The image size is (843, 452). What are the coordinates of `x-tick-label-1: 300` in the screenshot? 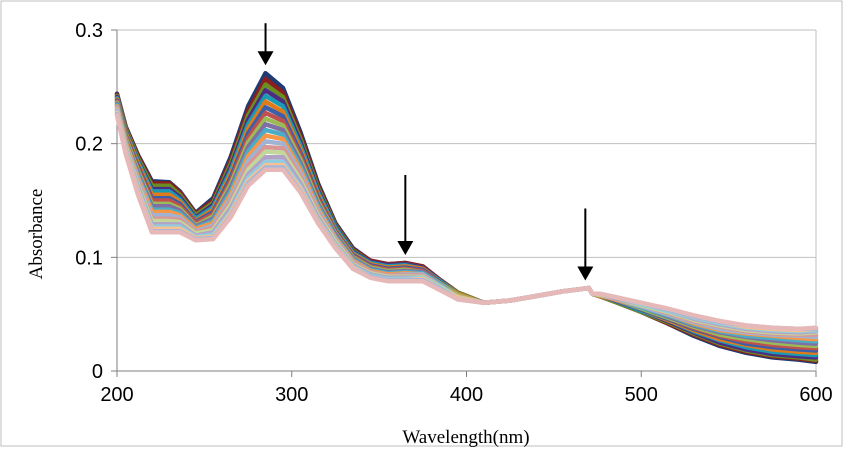 It's located at (291, 395).